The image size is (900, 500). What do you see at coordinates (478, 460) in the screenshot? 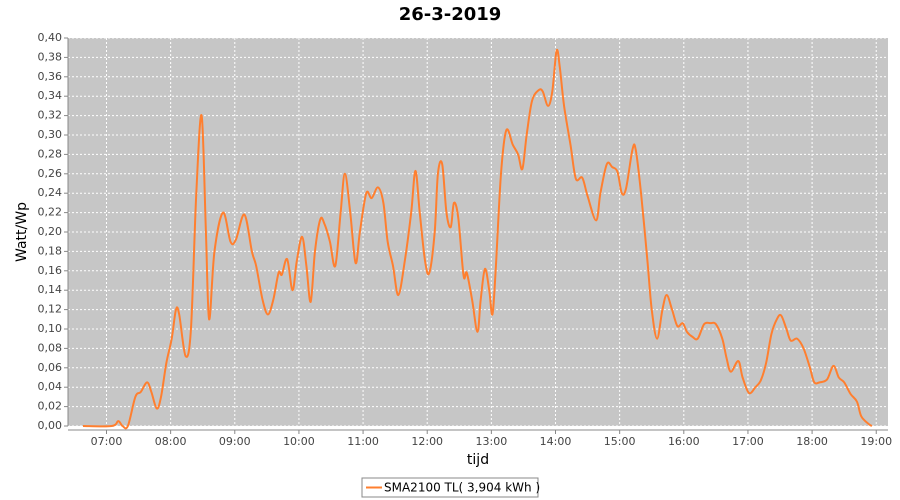
I see `x-axis-label: tijd` at bounding box center [478, 460].